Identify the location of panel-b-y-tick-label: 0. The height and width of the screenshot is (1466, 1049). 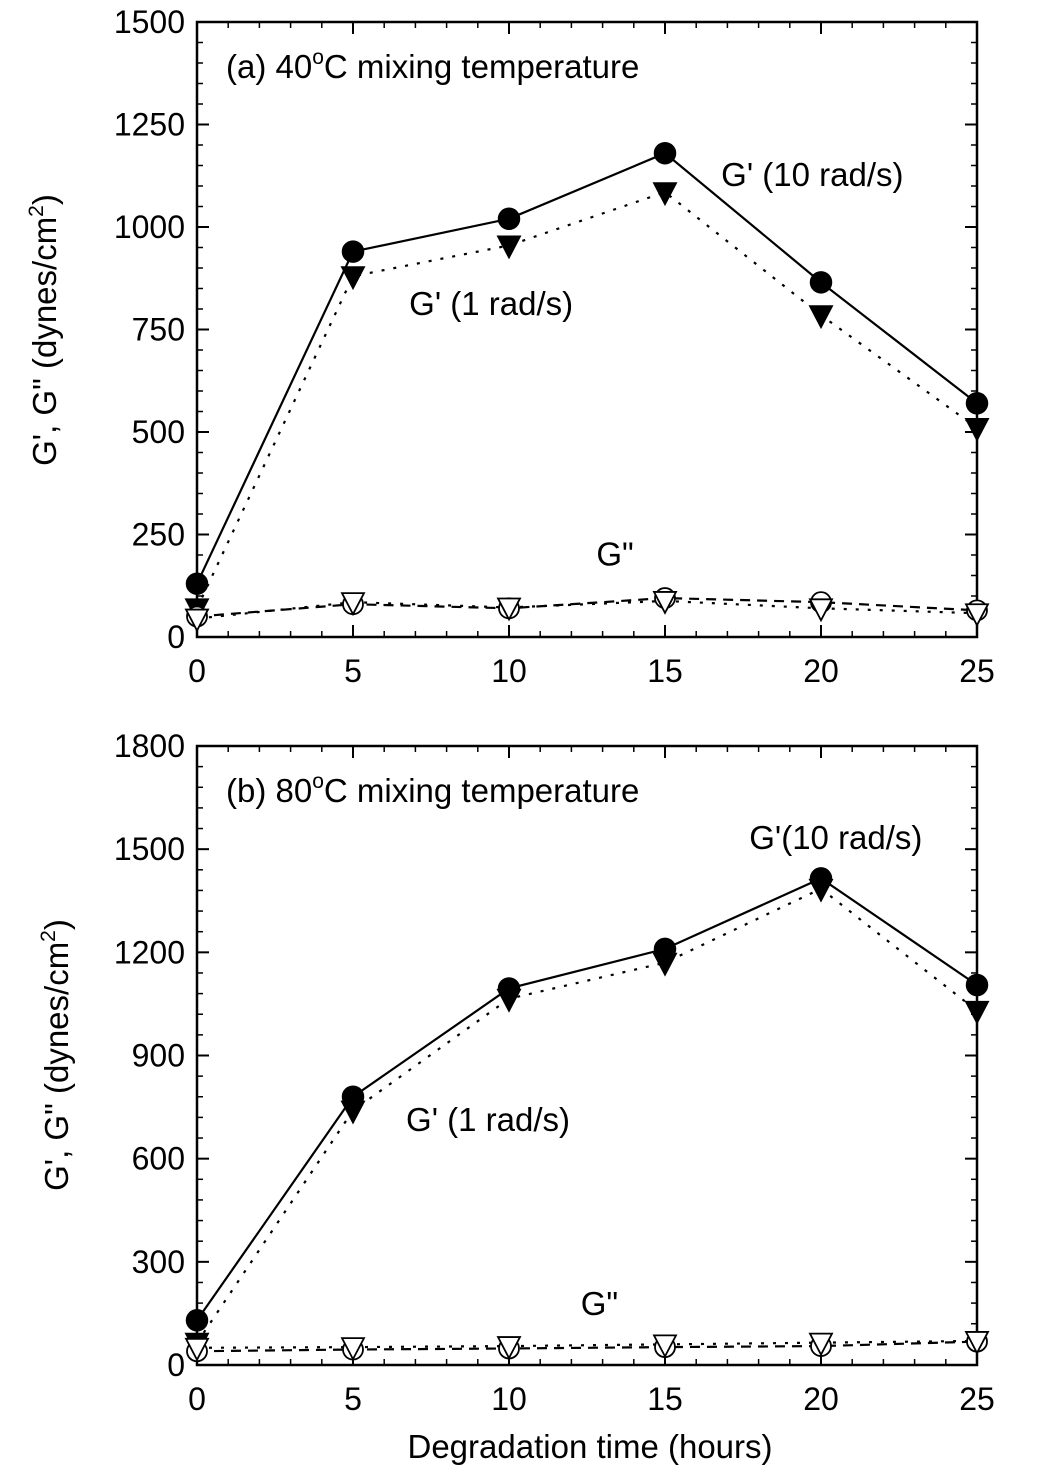
(176, 1365).